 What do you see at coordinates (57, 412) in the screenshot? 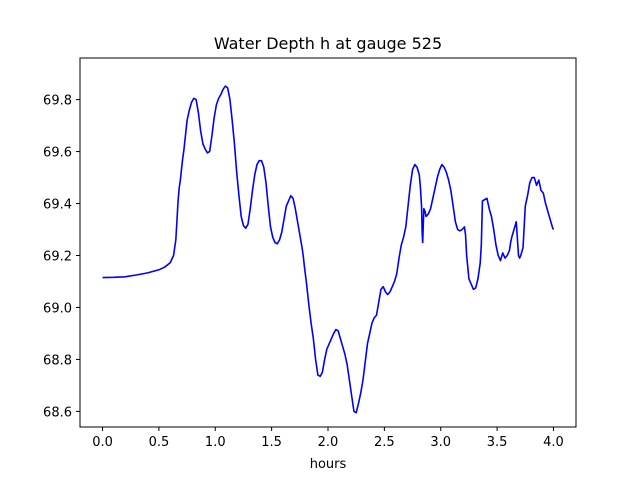
I see `y-tick-label: 68.6` at bounding box center [57, 412].